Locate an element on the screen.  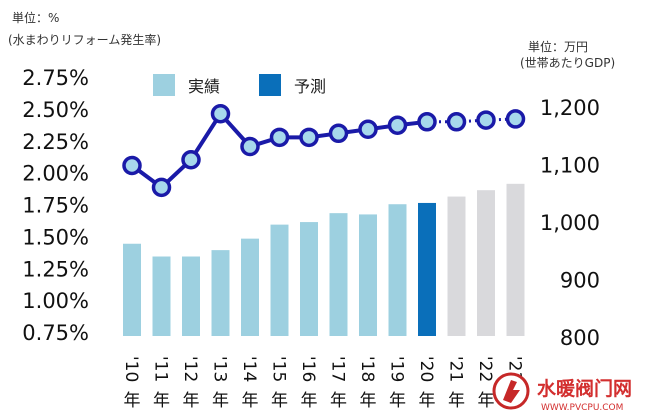
right-tick-label: 1,200 is located at coordinates (570, 108).